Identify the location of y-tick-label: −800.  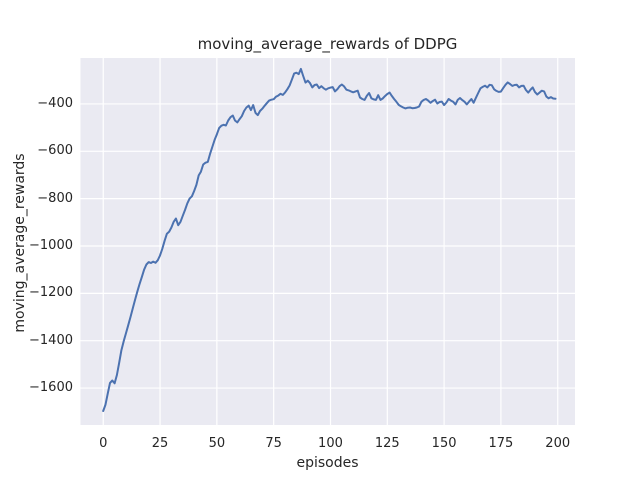
(55, 198).